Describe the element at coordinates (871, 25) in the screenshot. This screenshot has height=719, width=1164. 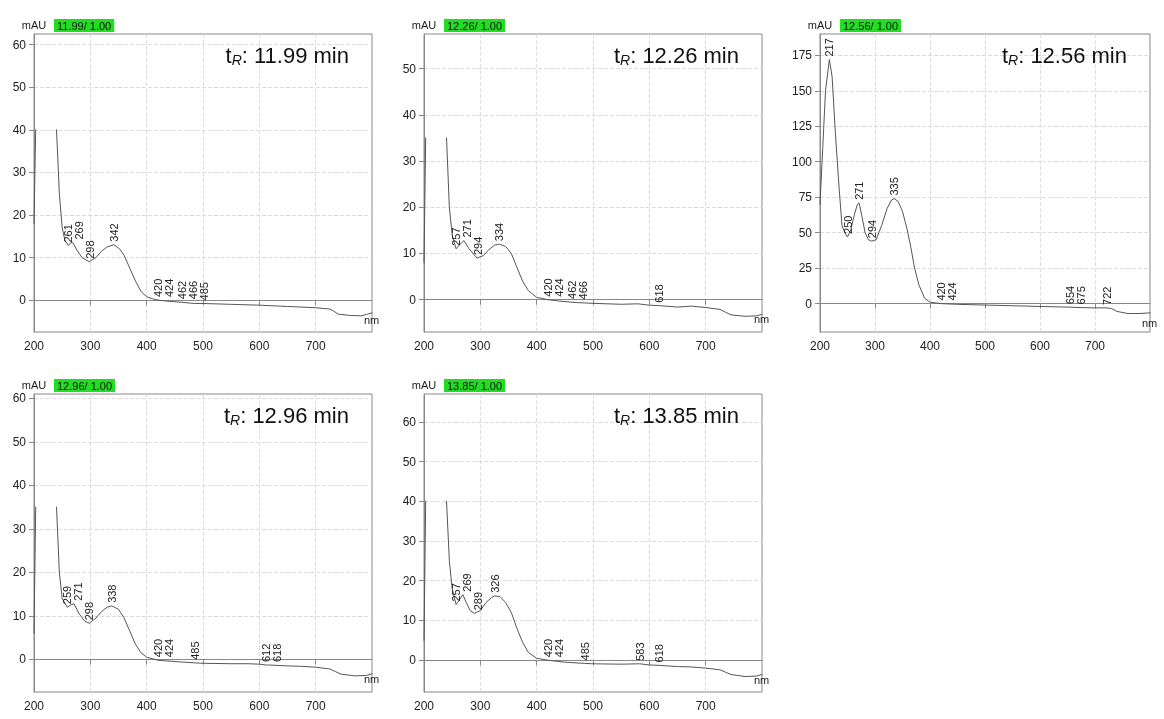
I see `text: 12.56/ 1.00` at that location.